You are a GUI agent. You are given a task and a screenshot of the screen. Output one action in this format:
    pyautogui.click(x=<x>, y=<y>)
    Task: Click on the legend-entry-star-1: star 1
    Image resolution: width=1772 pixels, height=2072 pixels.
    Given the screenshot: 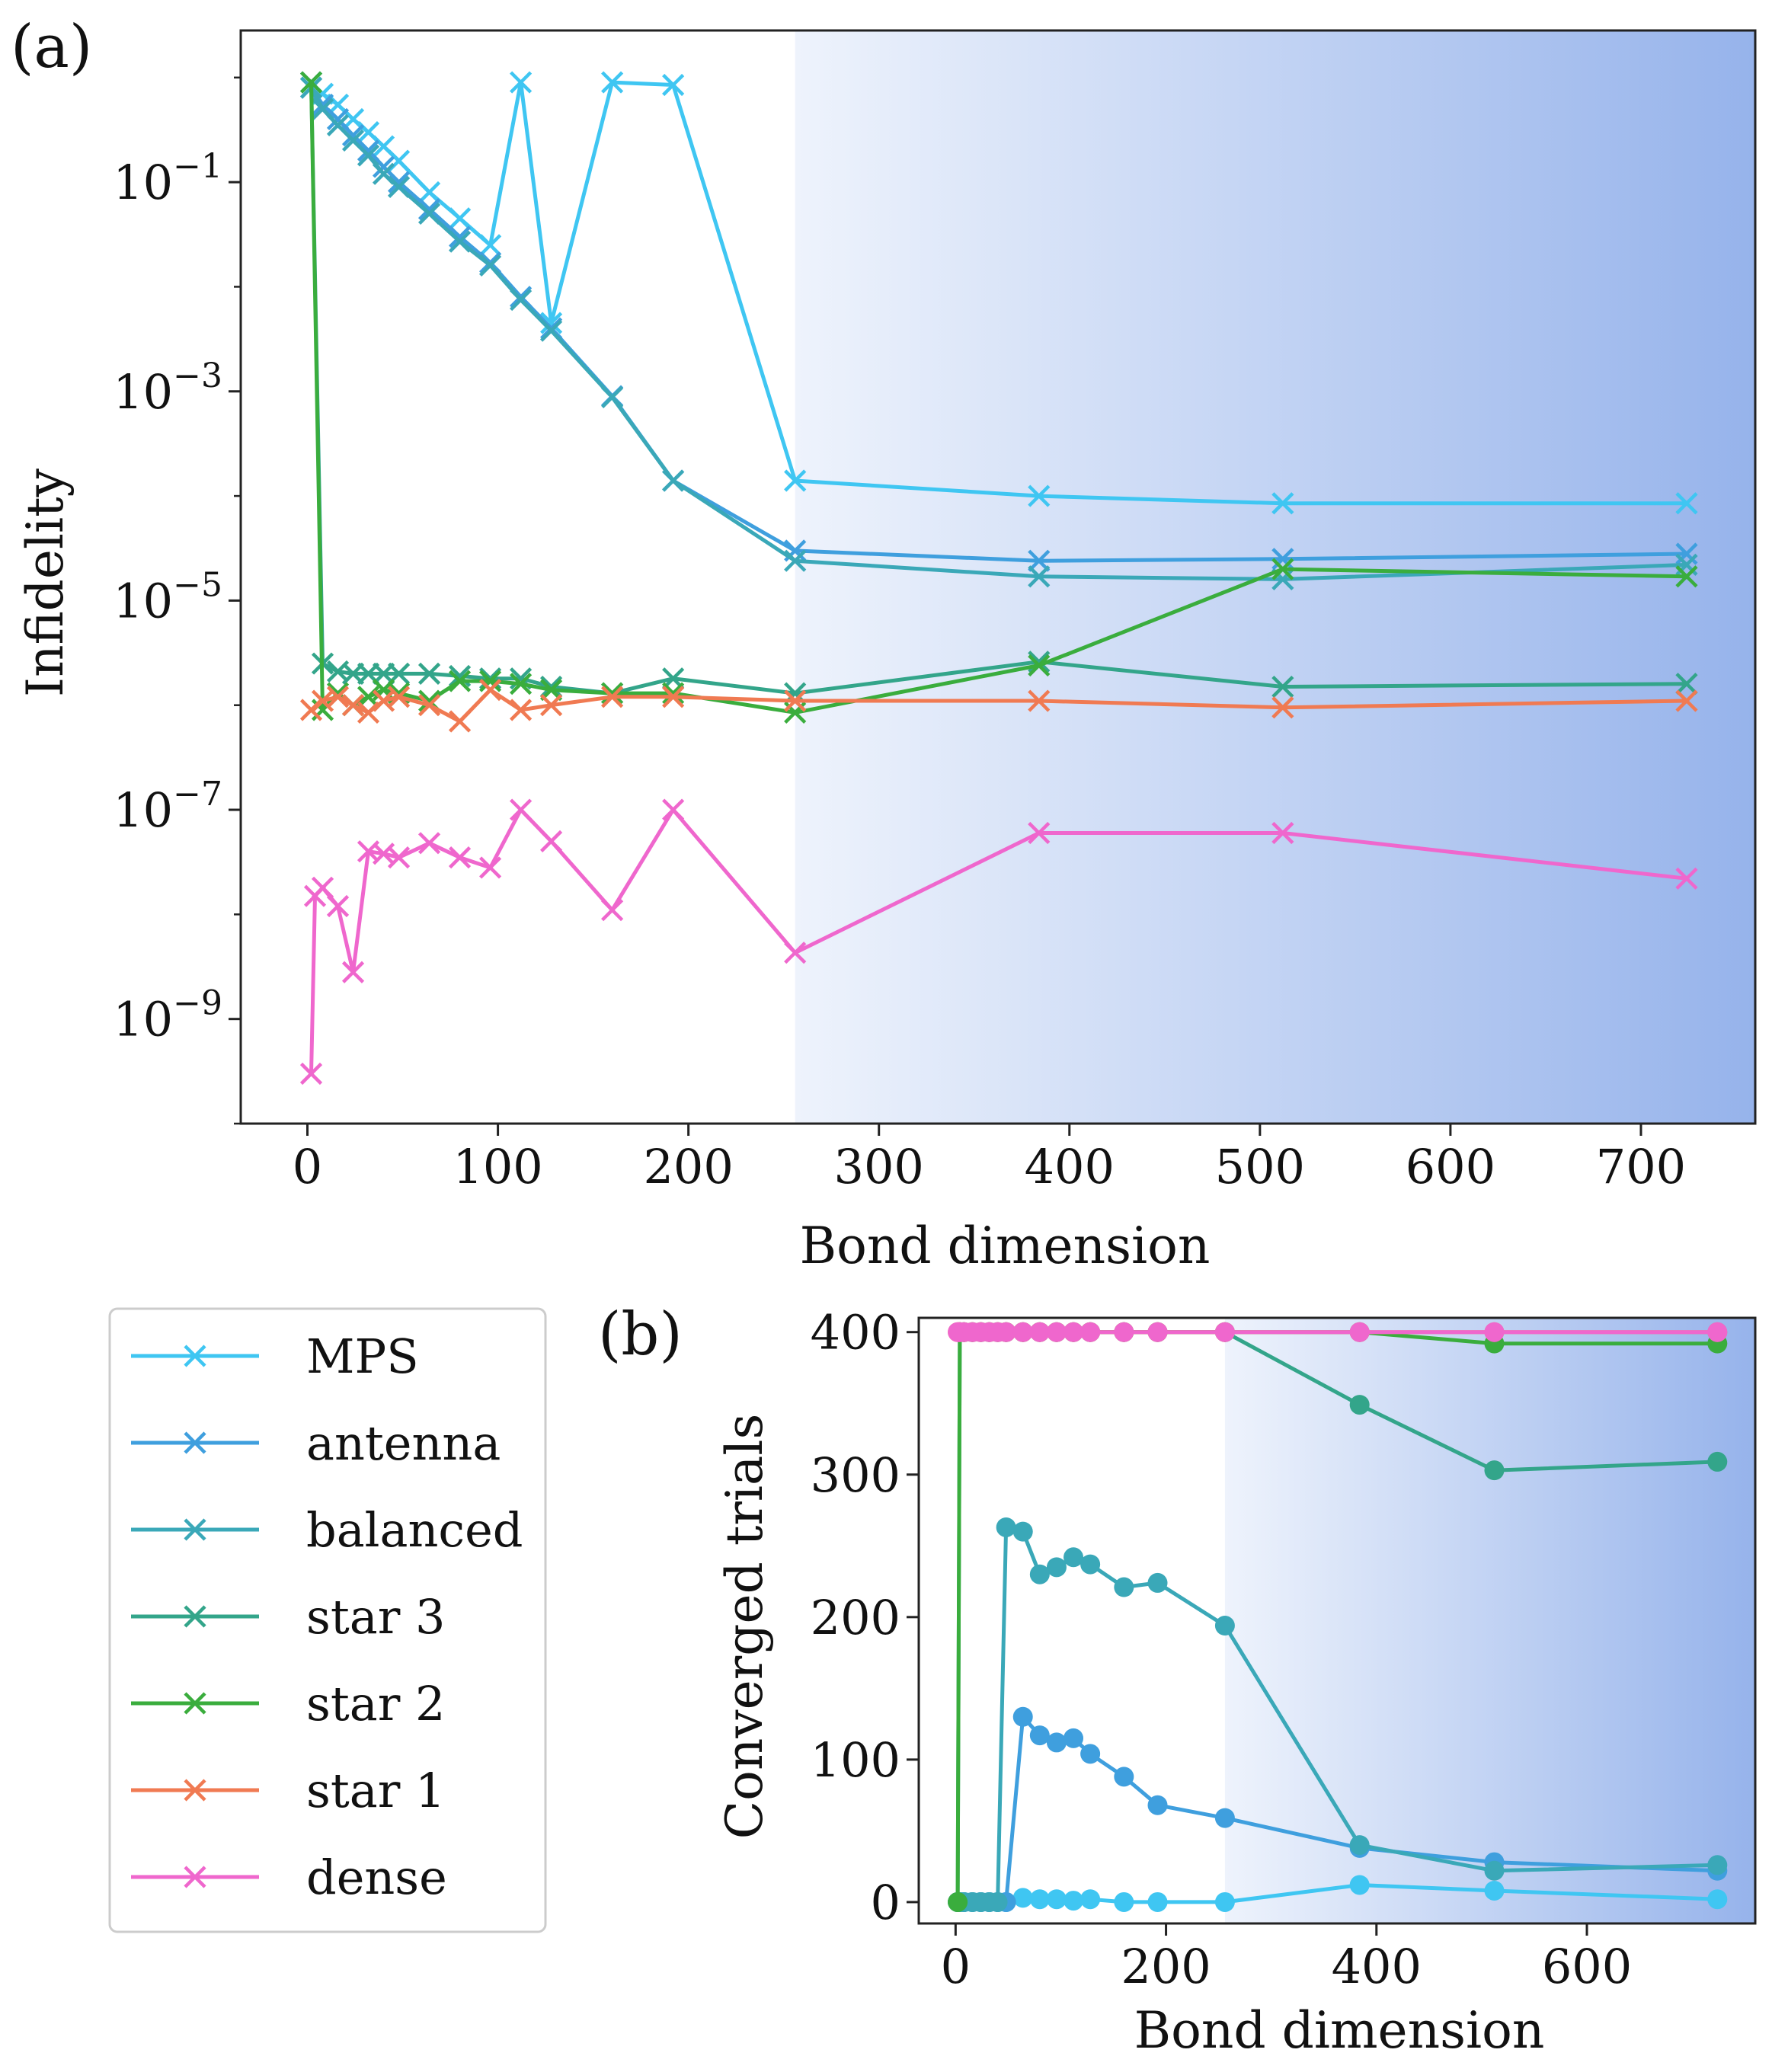 What is the action you would take?
    pyautogui.click(x=288, y=1790)
    